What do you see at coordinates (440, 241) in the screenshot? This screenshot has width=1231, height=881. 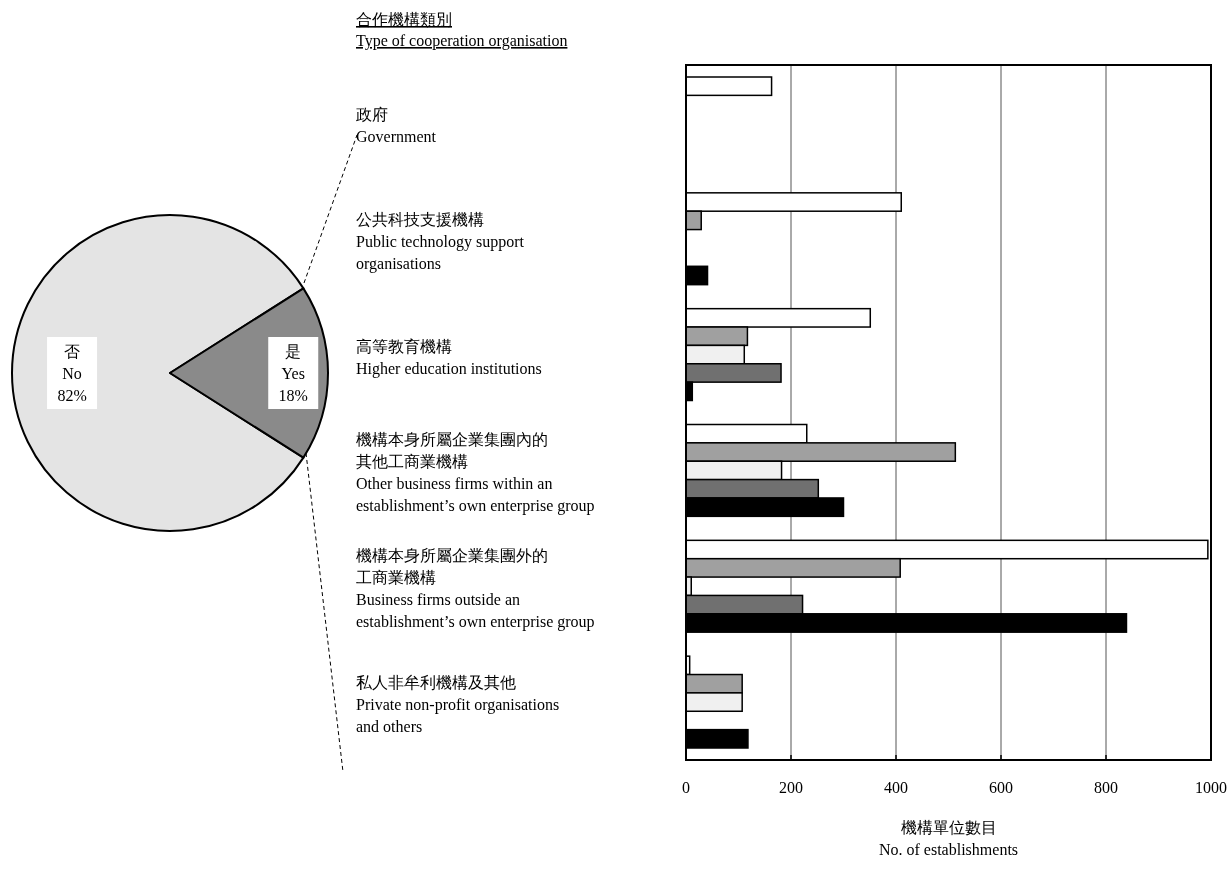 I see `y-tick-label: 公共科技支援機構 Public technology support organisations` at bounding box center [440, 241].